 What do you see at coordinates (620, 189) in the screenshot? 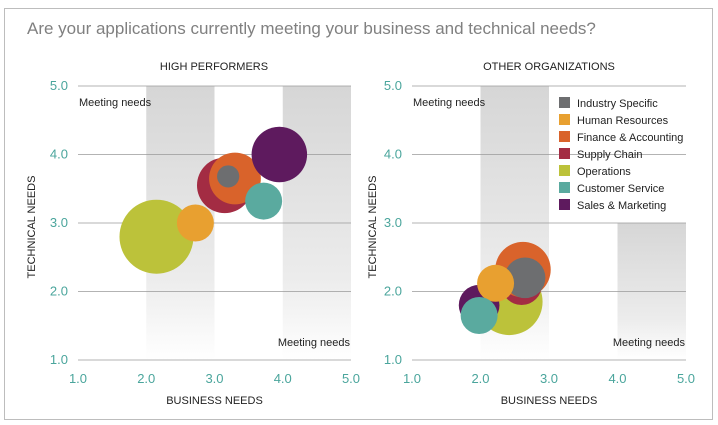
I see `legend-label: Customer Service` at bounding box center [620, 189].